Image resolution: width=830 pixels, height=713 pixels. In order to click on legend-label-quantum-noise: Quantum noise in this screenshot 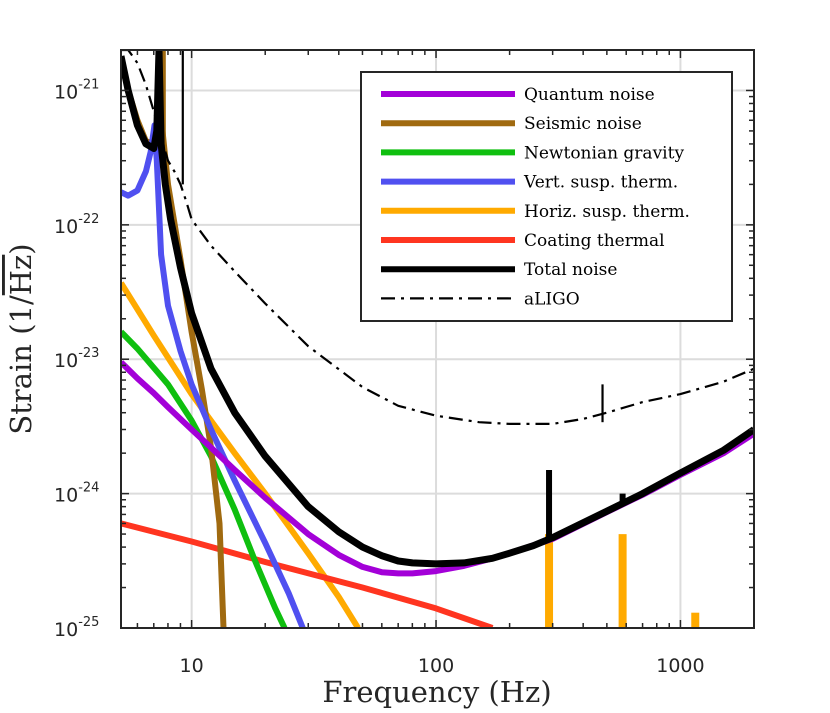, I will do `click(589, 95)`.